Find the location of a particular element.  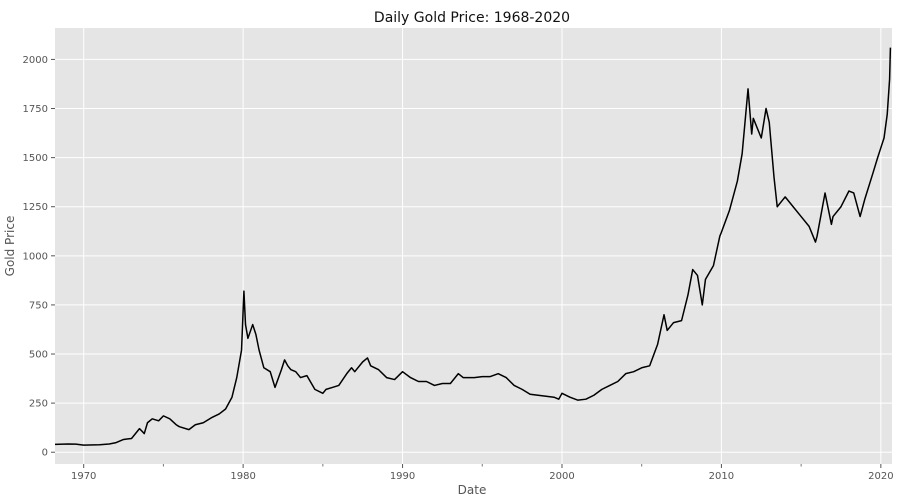

y-tick-label: 0 is located at coordinates (45, 453).